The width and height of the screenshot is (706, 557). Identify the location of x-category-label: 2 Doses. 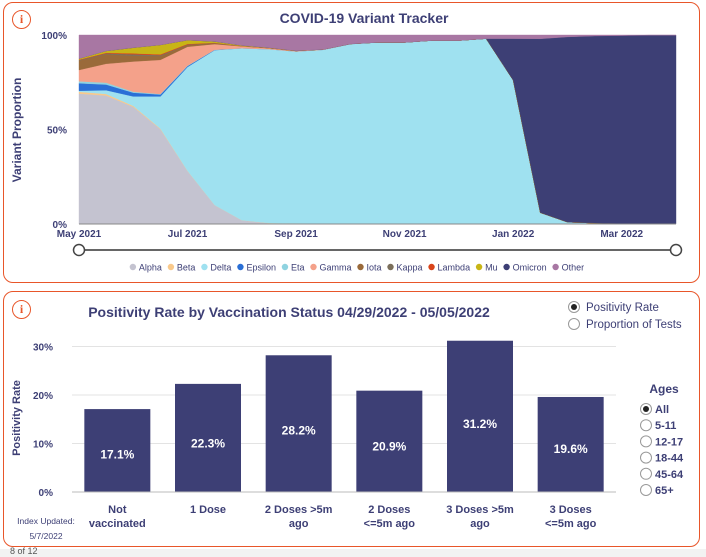
(389, 510).